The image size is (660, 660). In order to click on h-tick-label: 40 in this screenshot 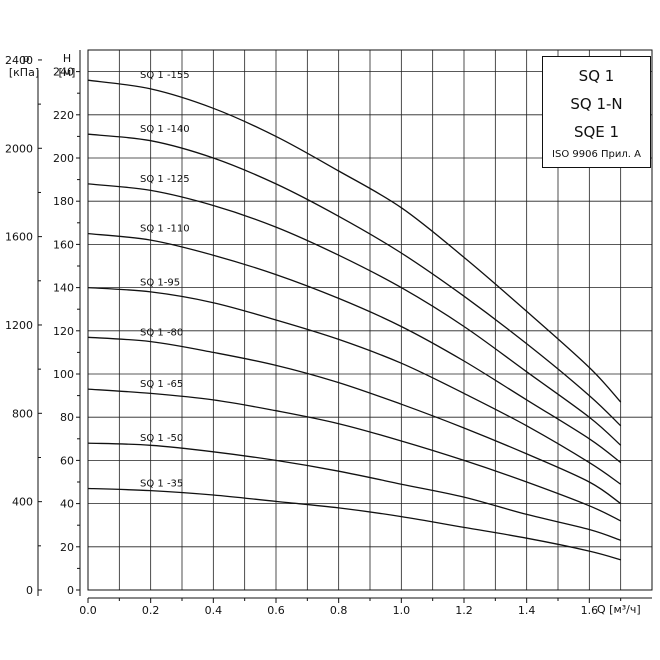, I will do `click(67, 504)`.